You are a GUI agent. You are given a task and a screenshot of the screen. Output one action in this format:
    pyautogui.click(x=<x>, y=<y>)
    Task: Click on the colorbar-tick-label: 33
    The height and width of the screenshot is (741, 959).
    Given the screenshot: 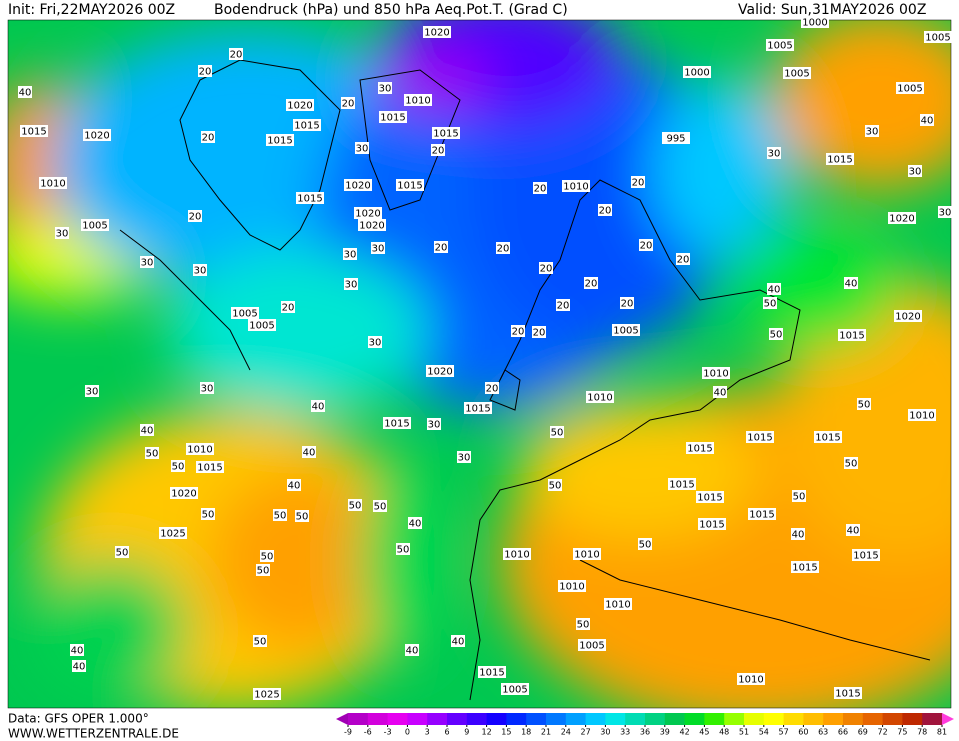 What is the action you would take?
    pyautogui.click(x=625, y=732)
    